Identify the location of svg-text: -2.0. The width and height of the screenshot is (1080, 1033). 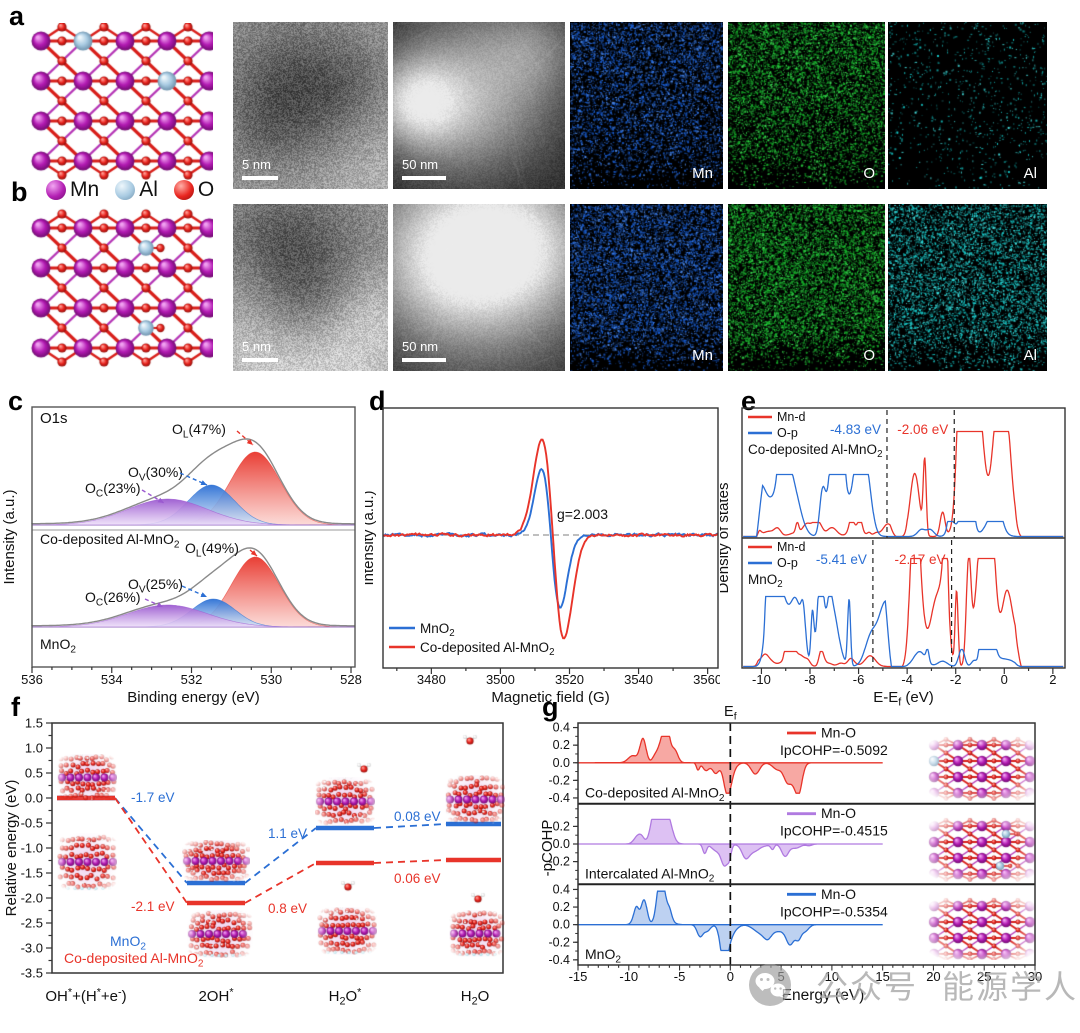
(32, 898).